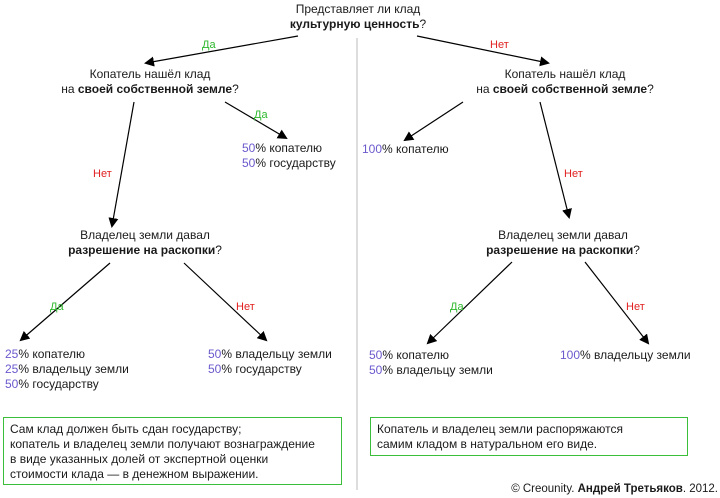 The height and width of the screenshot is (498, 720). I want to click on left-branch-label: Да, so click(209, 45).